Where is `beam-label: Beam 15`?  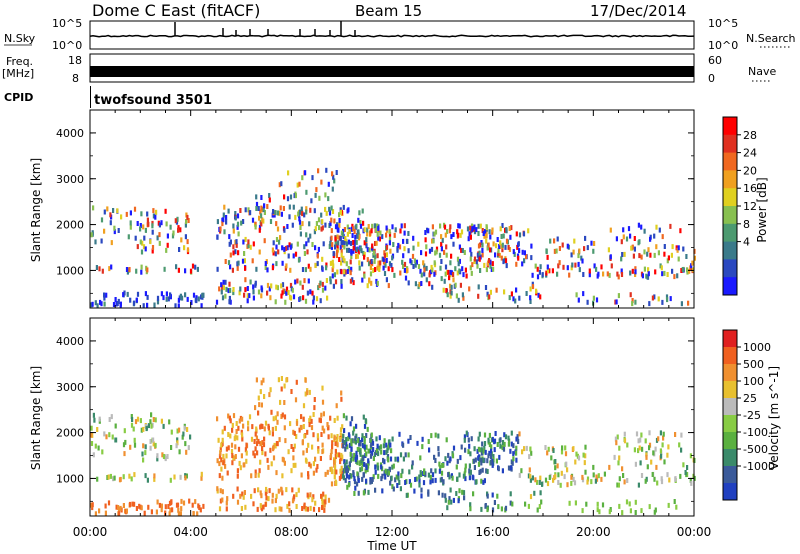 beam-label: Beam 15 is located at coordinates (388, 11).